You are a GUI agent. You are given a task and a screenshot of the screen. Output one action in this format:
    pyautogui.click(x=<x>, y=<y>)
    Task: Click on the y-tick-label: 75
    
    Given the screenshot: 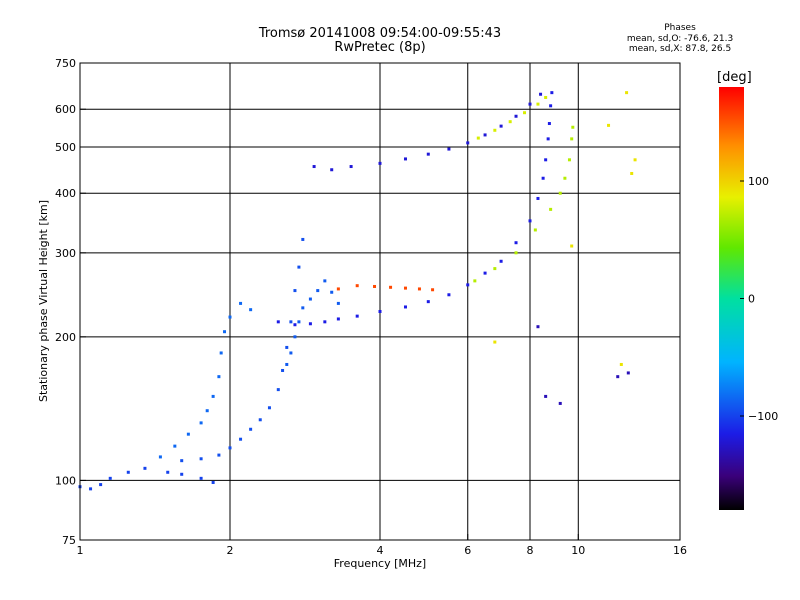 What is the action you would take?
    pyautogui.click(x=69, y=540)
    